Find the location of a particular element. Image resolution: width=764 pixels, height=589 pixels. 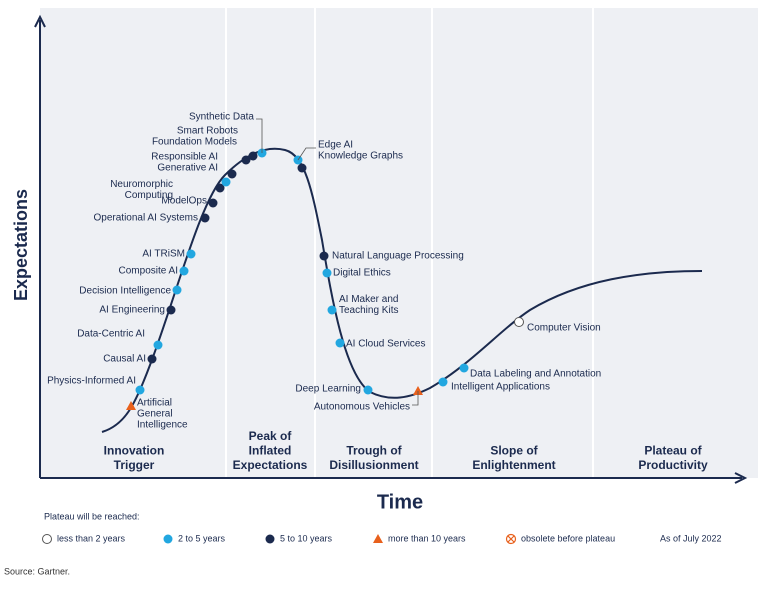

phase-label: Peak of is located at coordinates (271, 436).